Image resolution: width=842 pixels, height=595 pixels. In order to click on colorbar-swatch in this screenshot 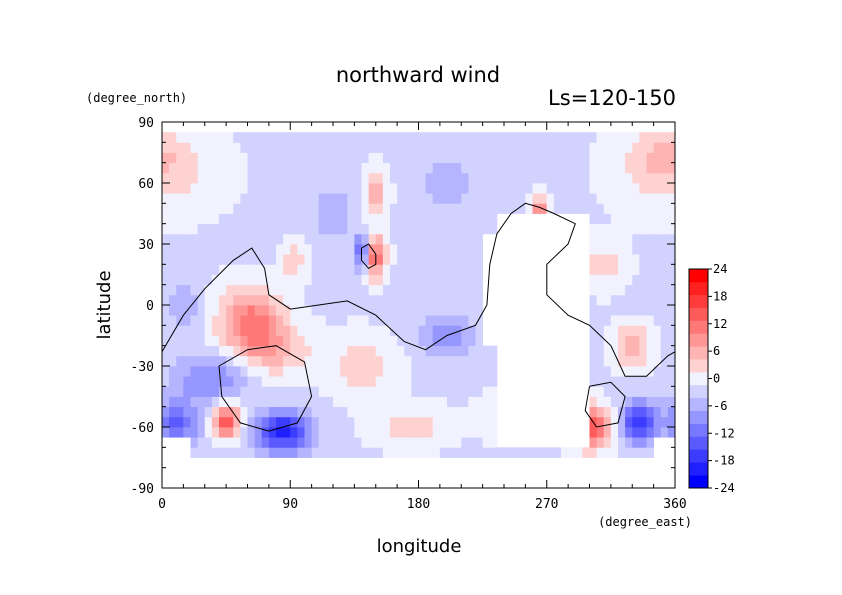, I will do `click(698, 404)`.